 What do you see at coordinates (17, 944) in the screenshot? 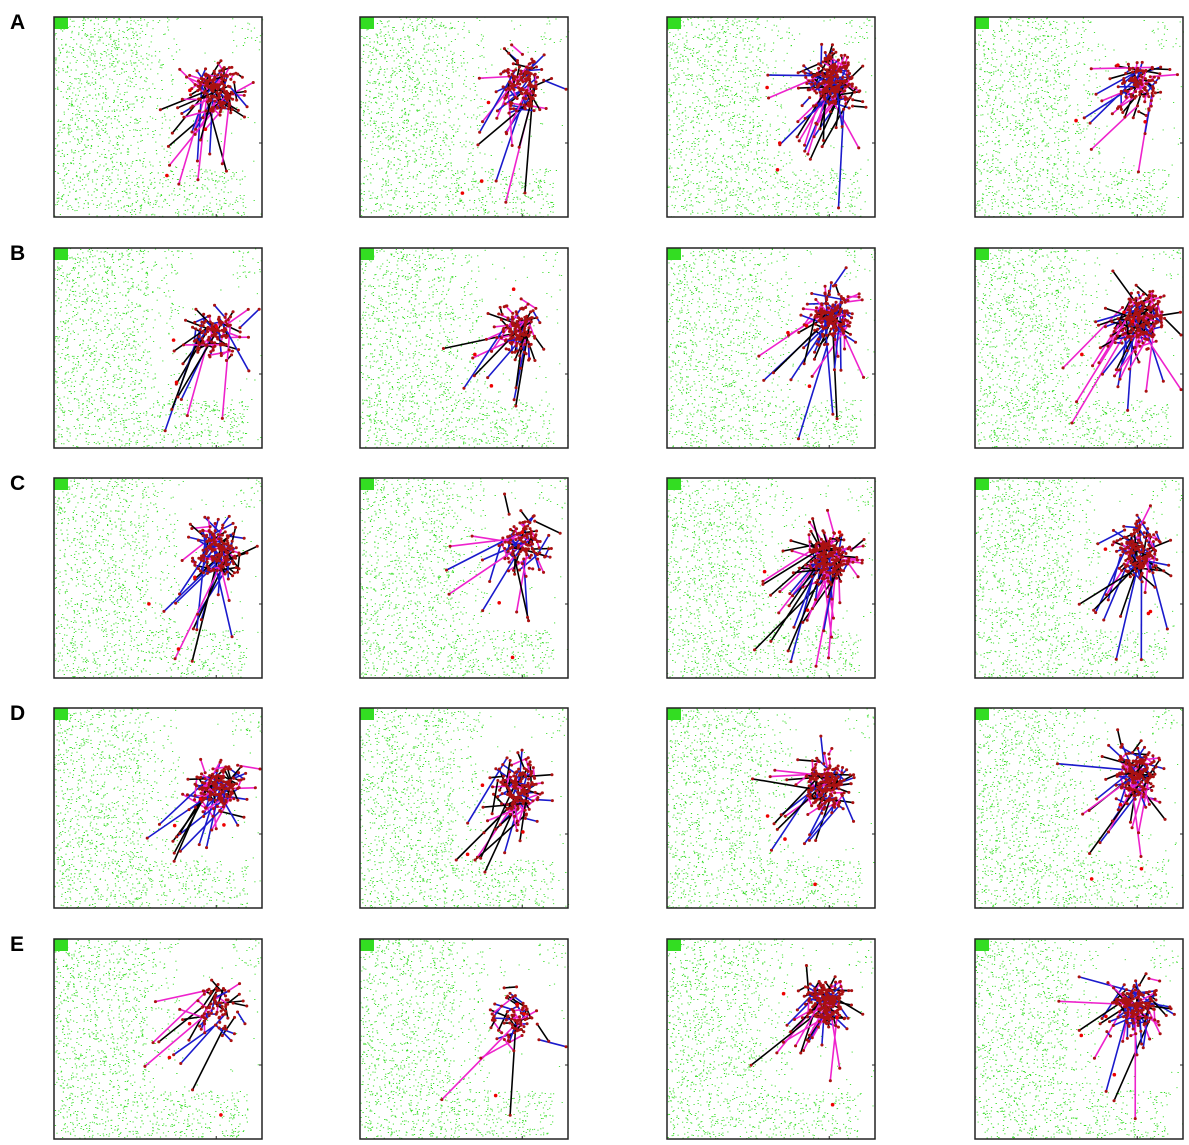
I see `row-label: E` at bounding box center [17, 944].